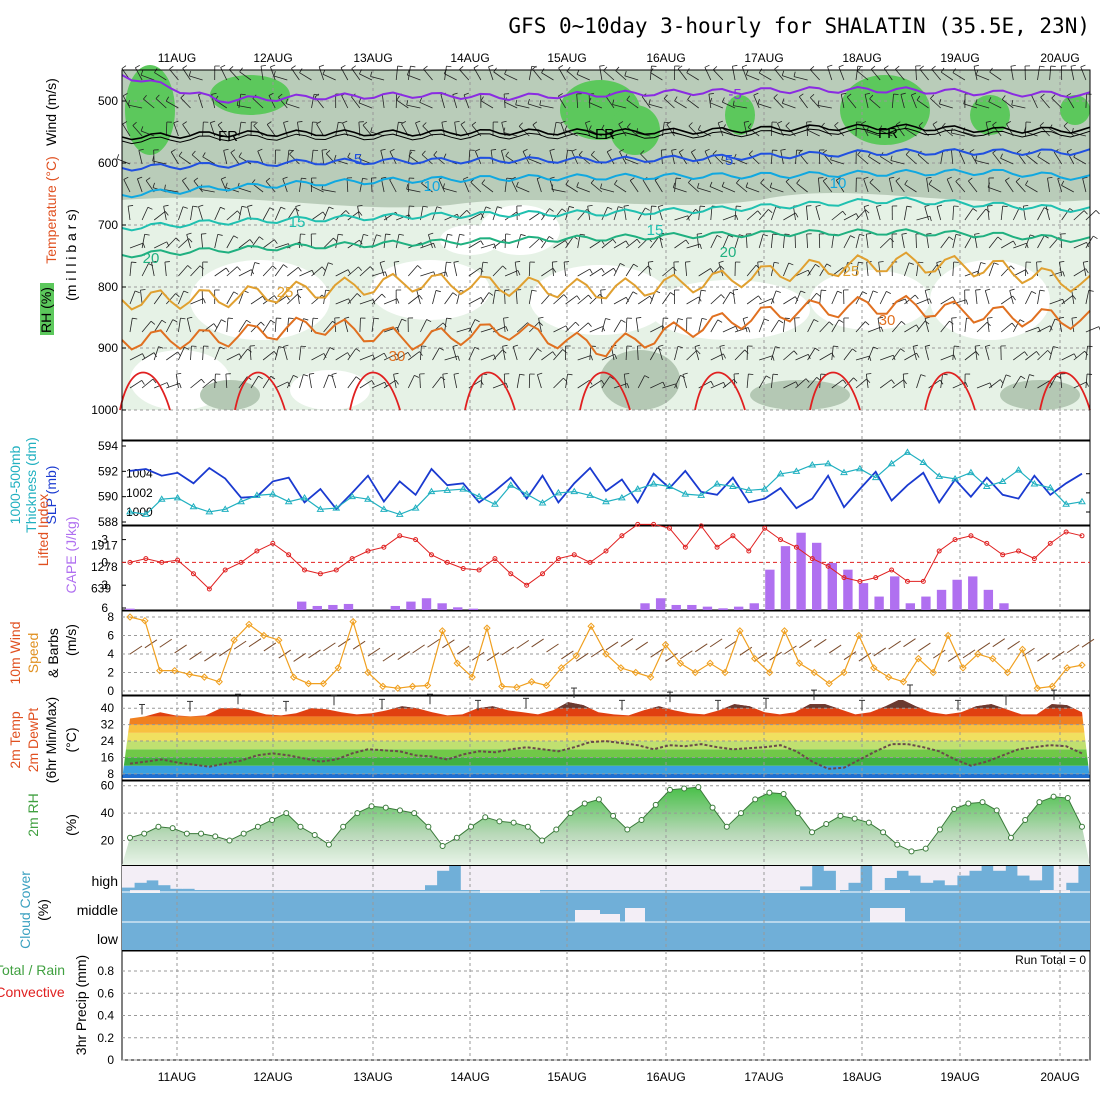  Describe the element at coordinates (108, 101) in the screenshot. I see `tick-label: 500` at that location.